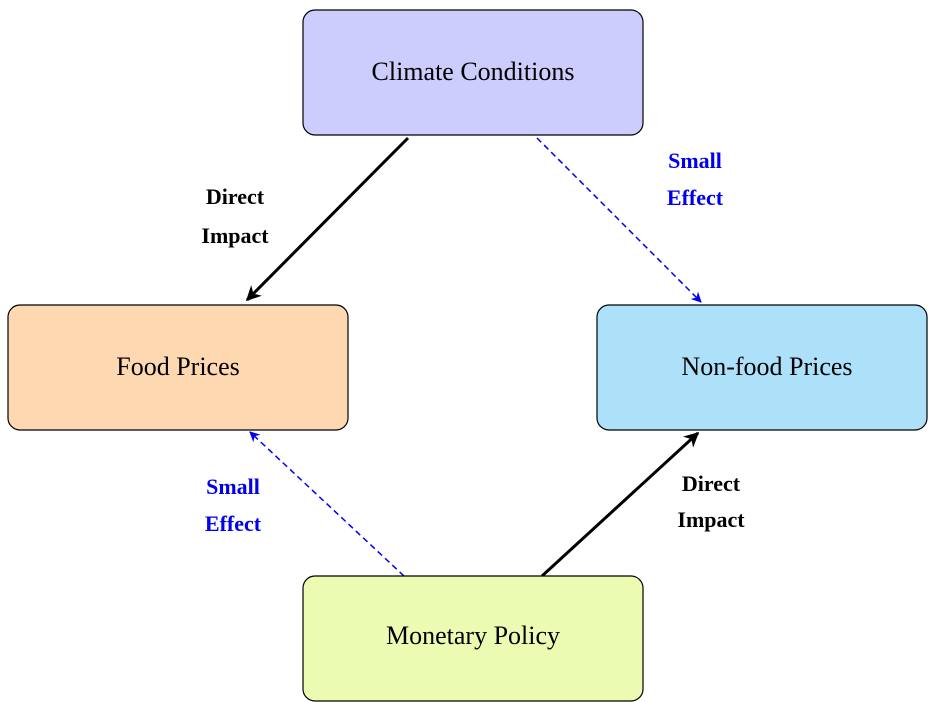 This screenshot has height=702, width=928. I want to click on node-label: Climate Conditions, so click(473, 71).